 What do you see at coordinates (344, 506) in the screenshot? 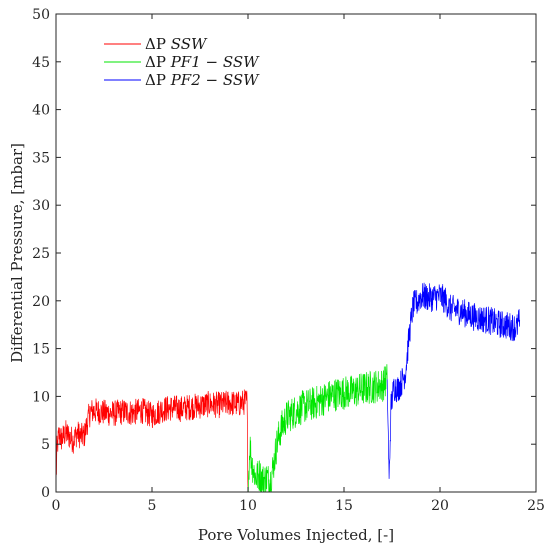
I see `x-tick-label: 15` at bounding box center [344, 506].